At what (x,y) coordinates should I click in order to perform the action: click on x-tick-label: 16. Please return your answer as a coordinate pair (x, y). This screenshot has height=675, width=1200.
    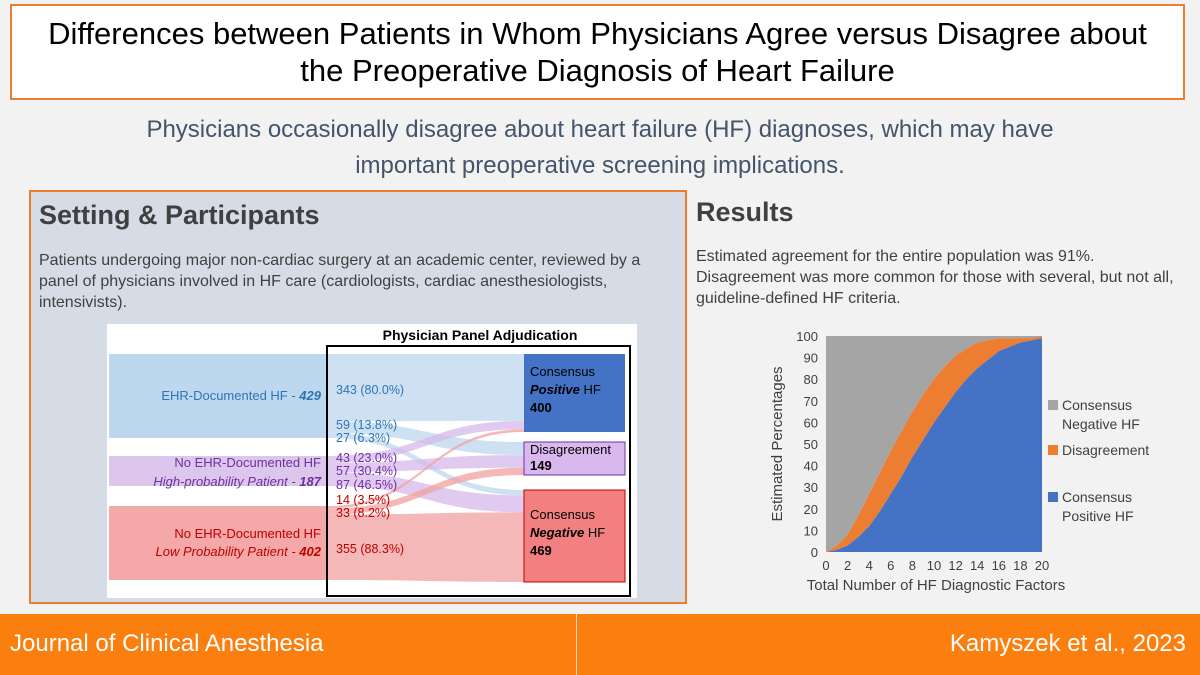
    Looking at the image, I should click on (999, 565).